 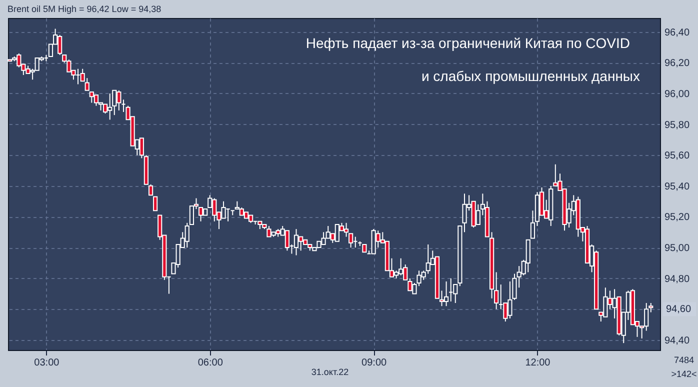 I want to click on y-tick-label: 96,00, so click(x=677, y=94).